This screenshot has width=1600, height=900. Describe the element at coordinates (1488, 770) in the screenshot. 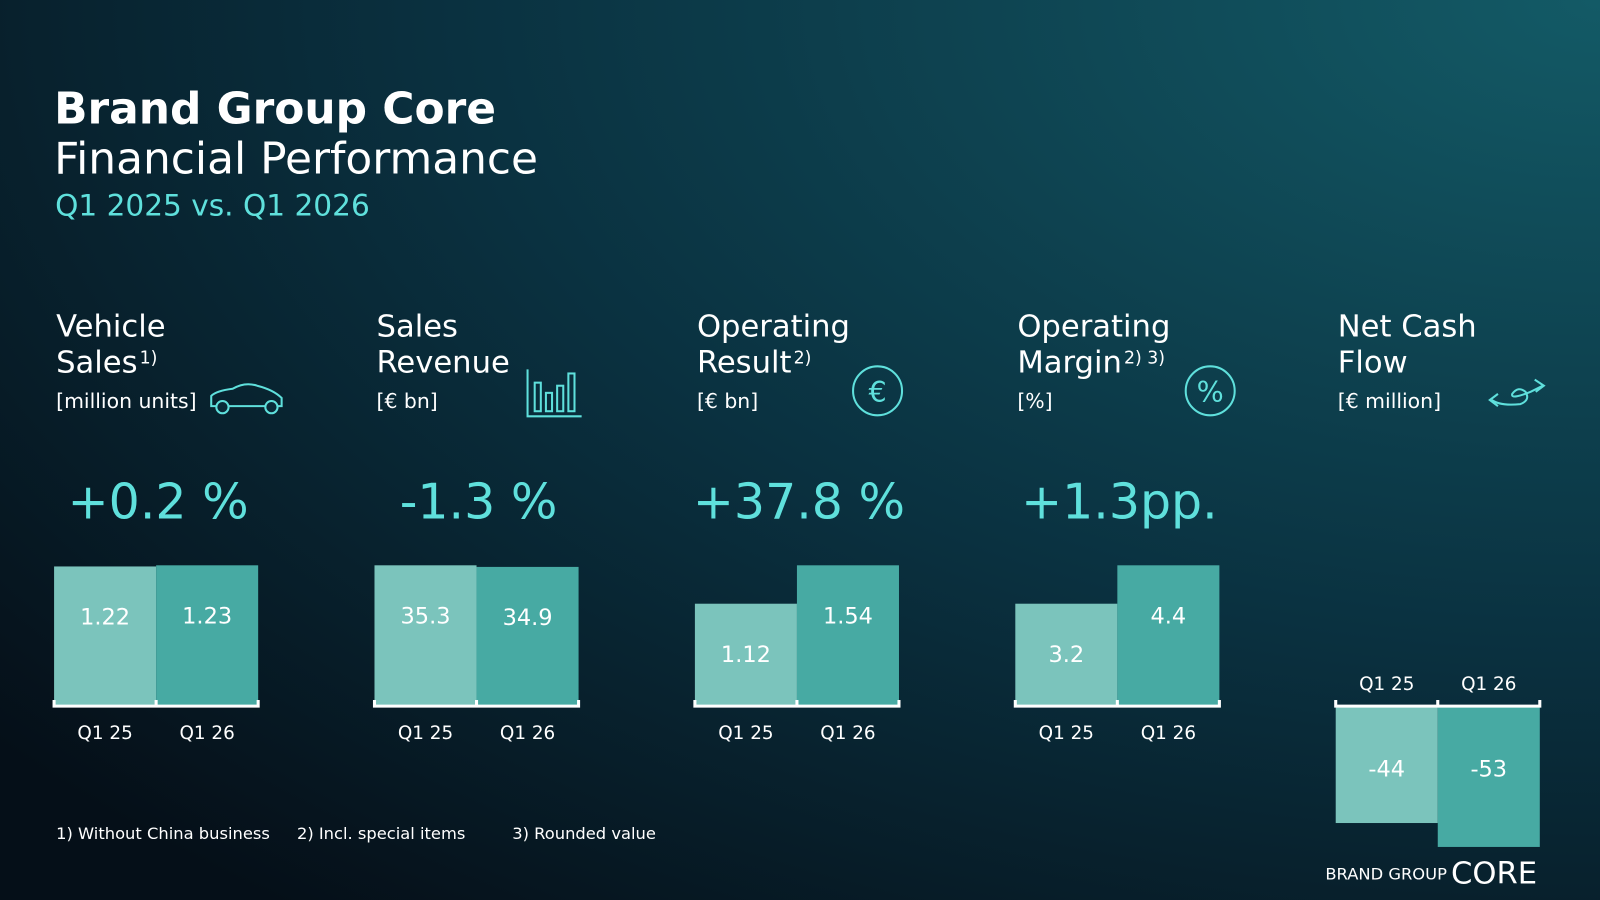

I see `value-label: -53` at that location.